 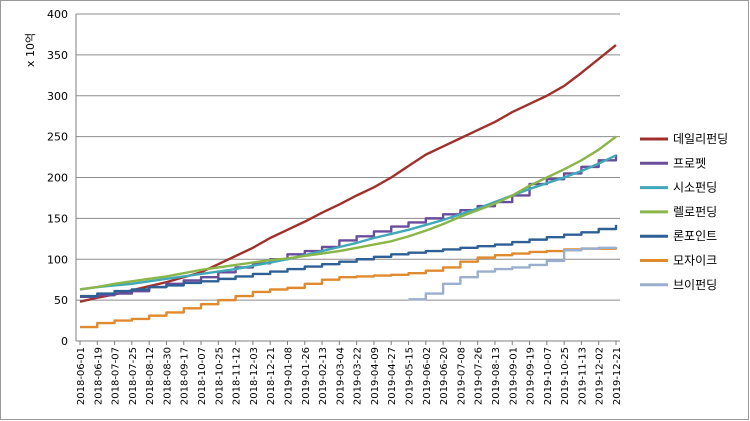 I want to click on x-tick-label: 2018-06-01, so click(x=81, y=376).